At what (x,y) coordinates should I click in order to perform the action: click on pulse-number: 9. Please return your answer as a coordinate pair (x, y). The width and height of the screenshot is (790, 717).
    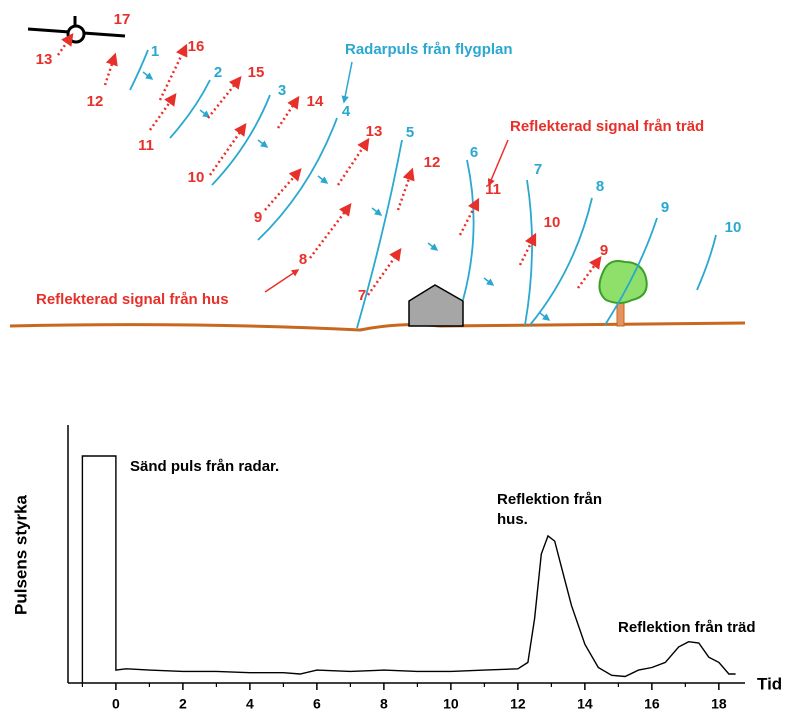
    Looking at the image, I should click on (665, 207).